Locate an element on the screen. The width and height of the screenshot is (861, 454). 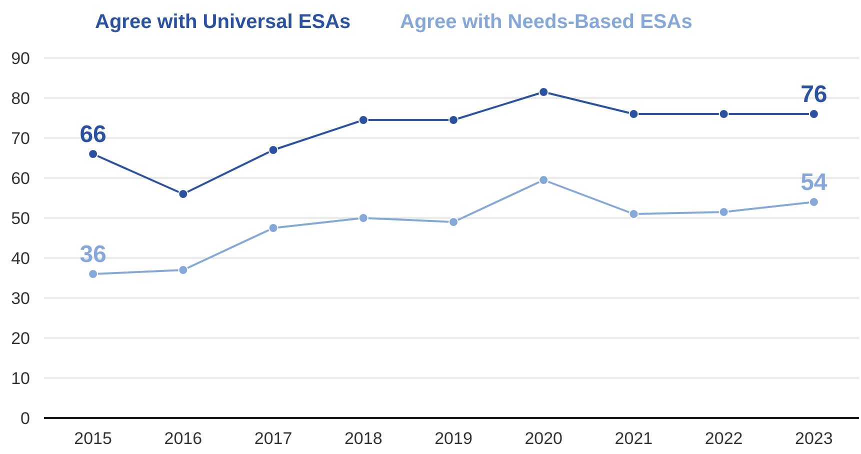
annotation: 36 is located at coordinates (93, 254).